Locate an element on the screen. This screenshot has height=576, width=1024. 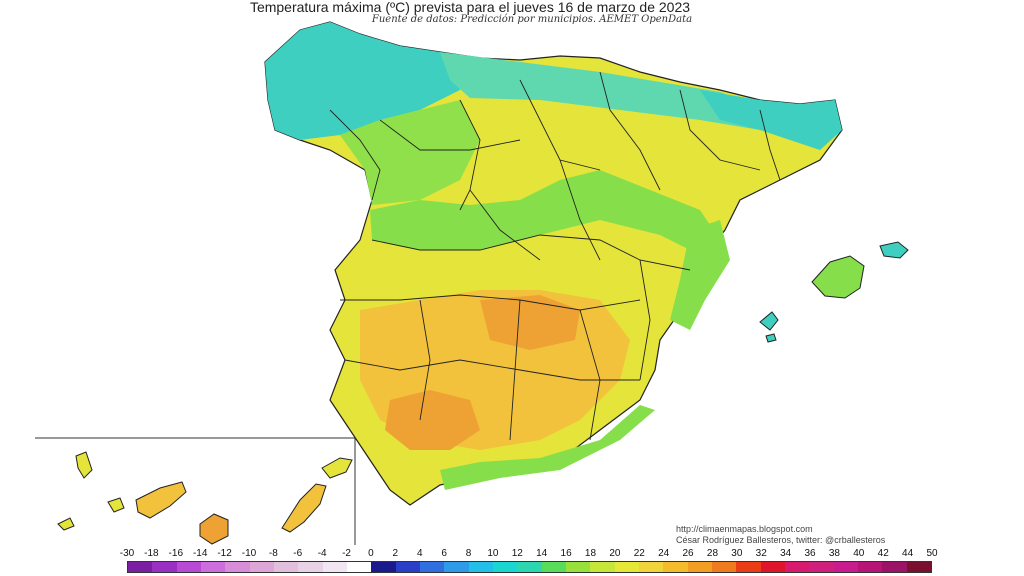
legend-label: 44 is located at coordinates (908, 553).